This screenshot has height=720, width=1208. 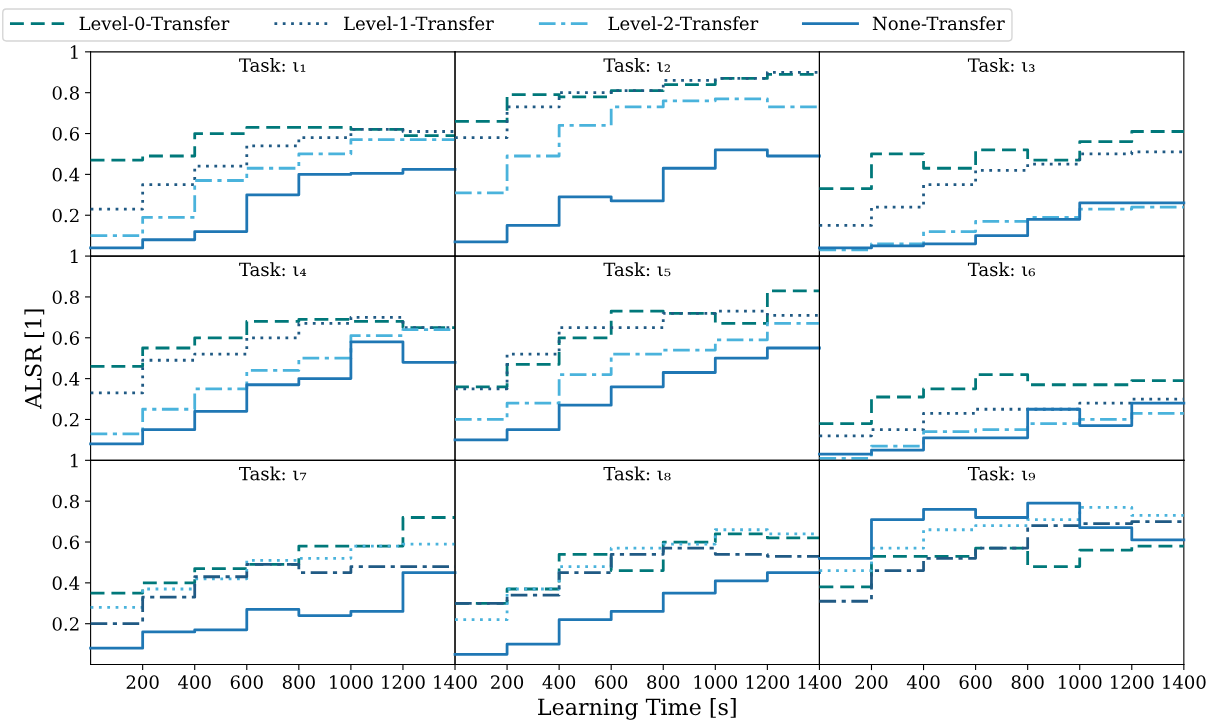 What do you see at coordinates (34, 359) in the screenshot?
I see `y-axis-title: ALSR [1]` at bounding box center [34, 359].